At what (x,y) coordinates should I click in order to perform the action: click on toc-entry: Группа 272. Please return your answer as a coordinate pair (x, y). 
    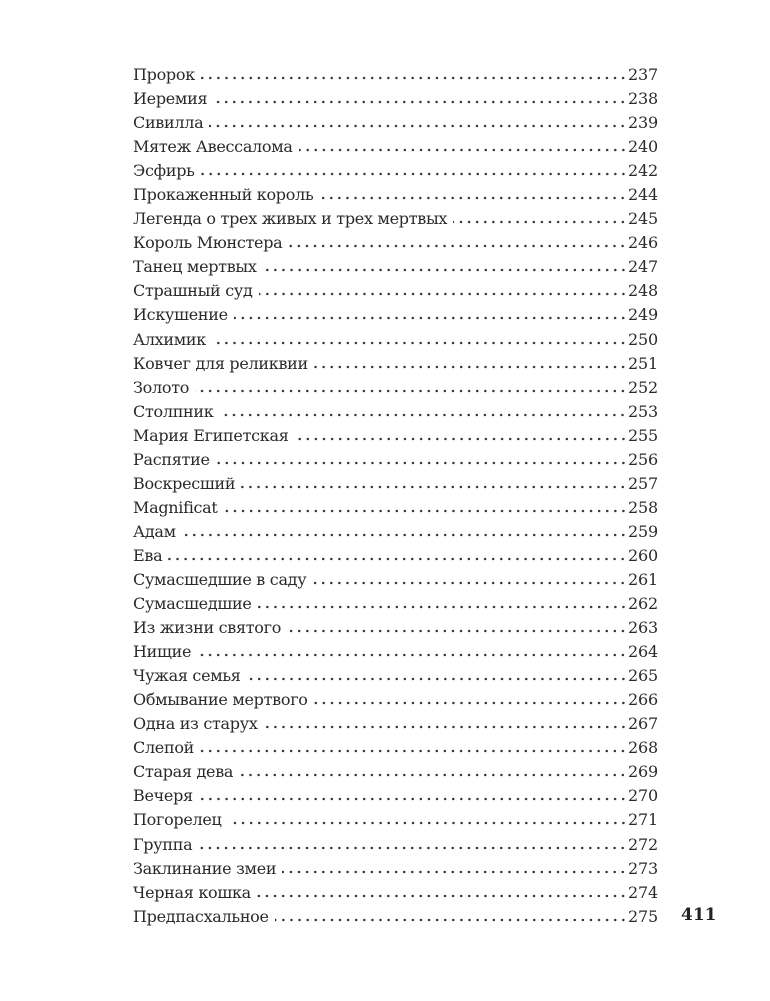
    Looking at the image, I should click on (395, 845).